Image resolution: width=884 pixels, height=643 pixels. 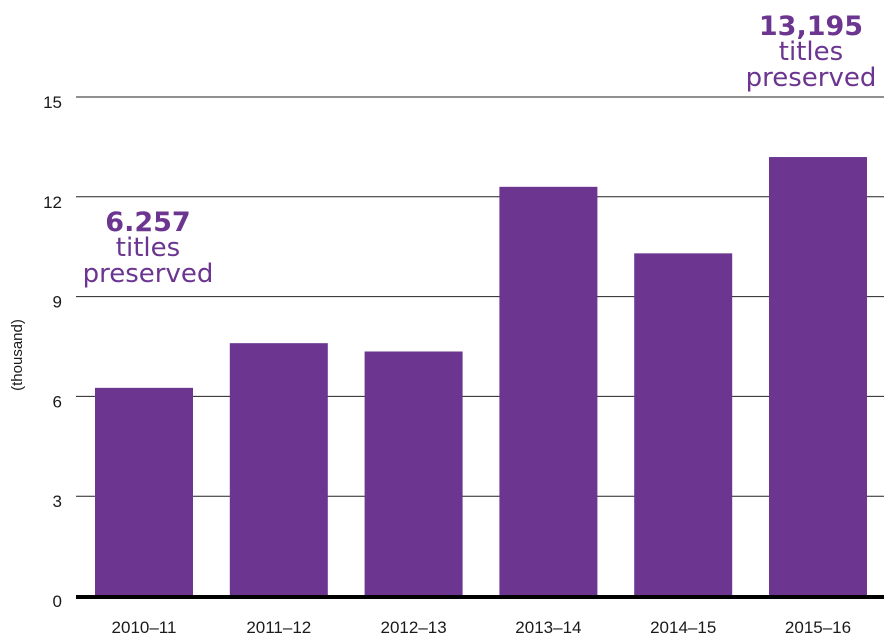 What do you see at coordinates (818, 627) in the screenshot?
I see `x-tick-label: 2015–16` at bounding box center [818, 627].